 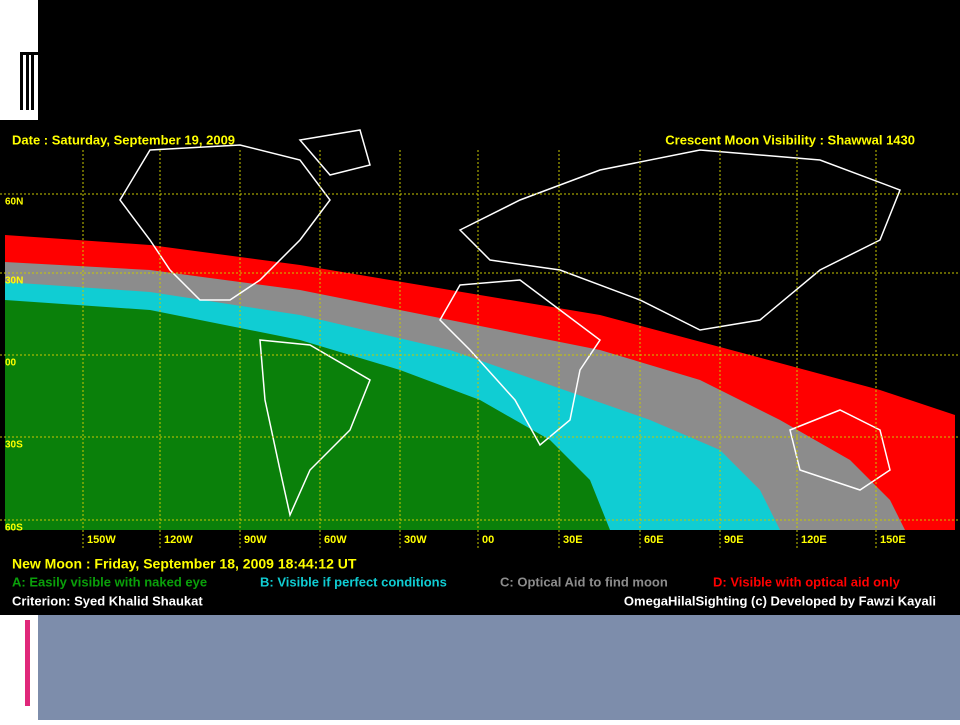 What do you see at coordinates (178, 540) in the screenshot?
I see `lon-label: 120W` at bounding box center [178, 540].